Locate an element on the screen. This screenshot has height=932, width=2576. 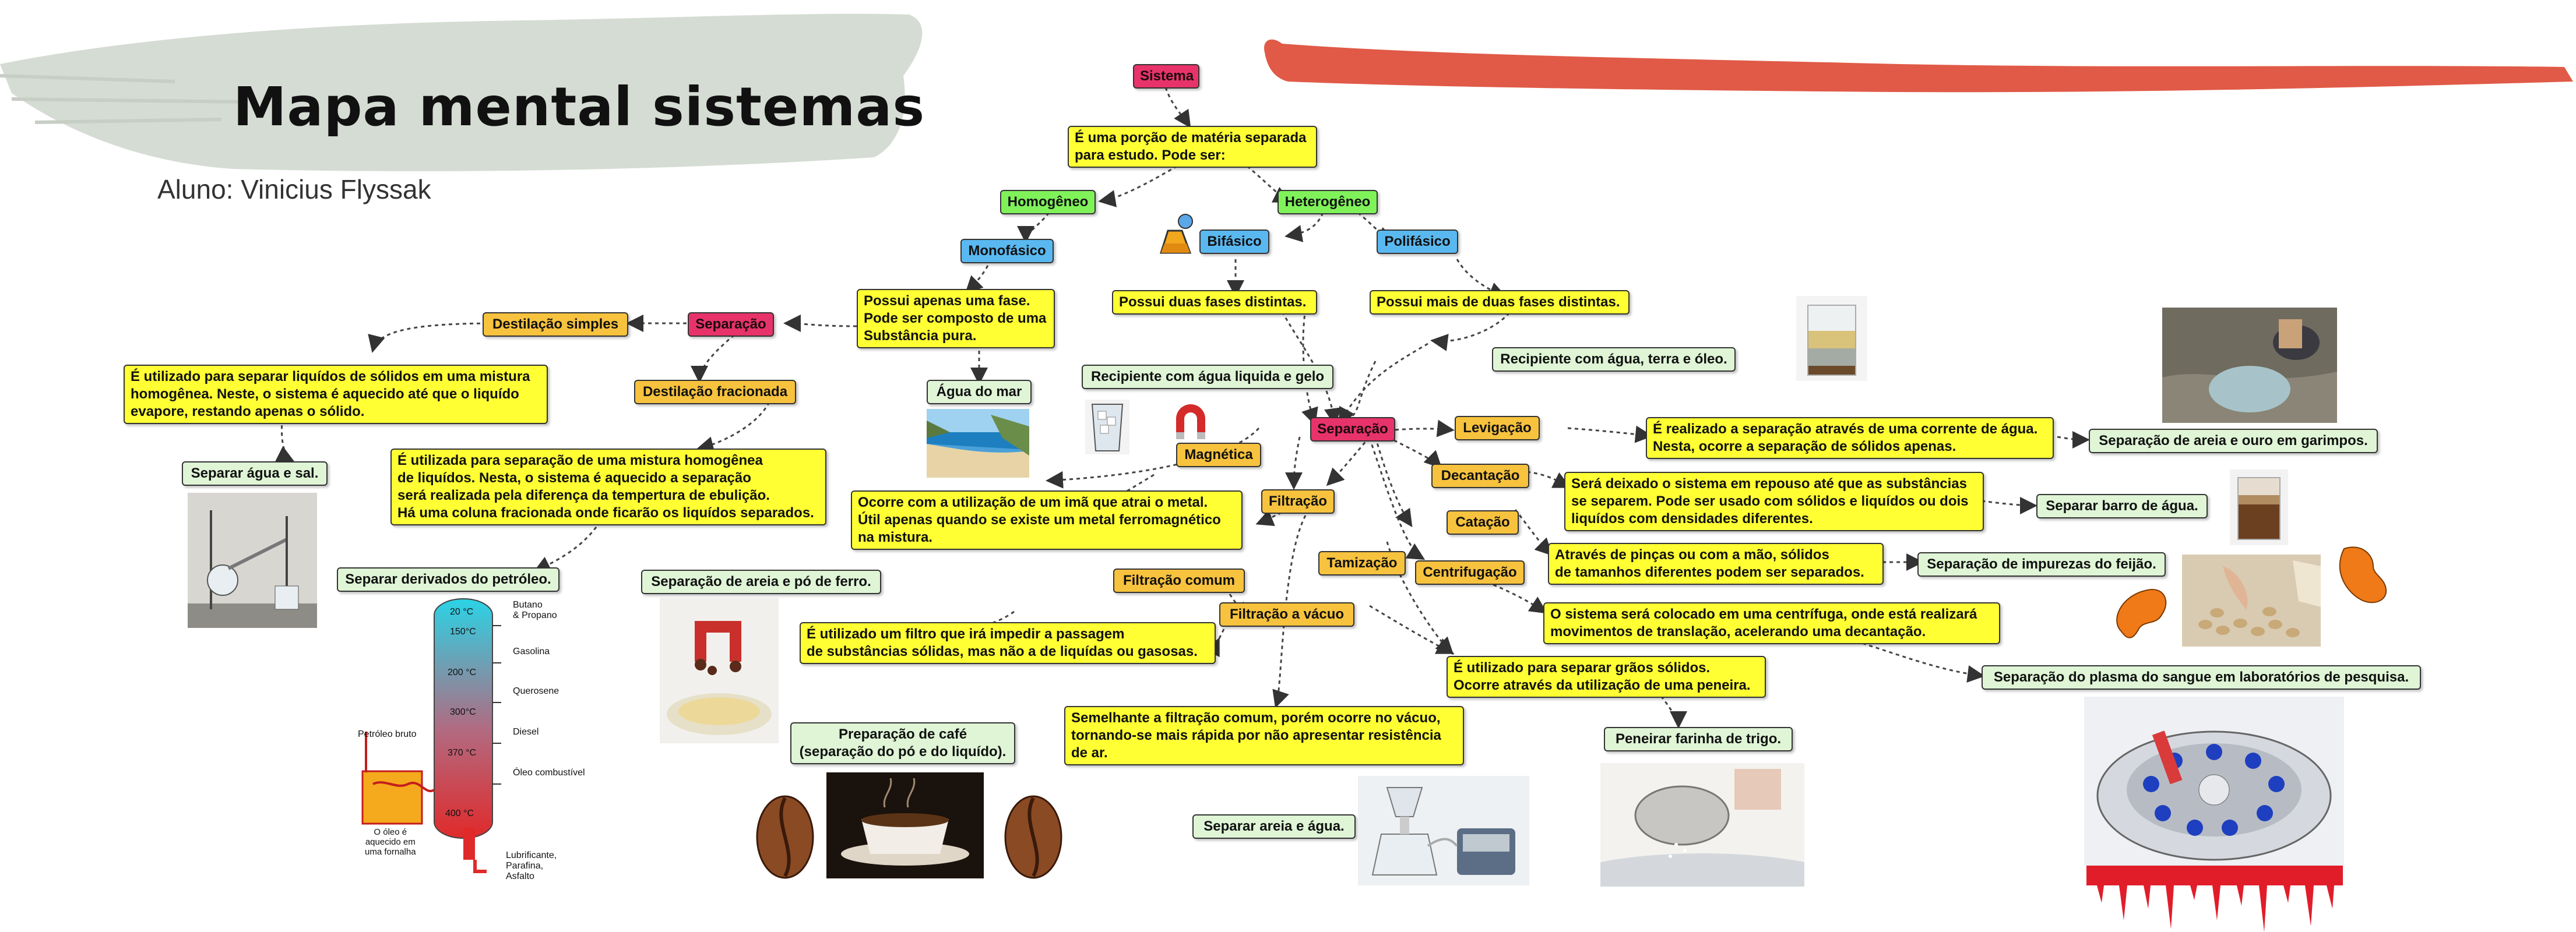
node-polifasico-descricao: Possui mais de duas fases distintas. is located at coordinates (1500, 302).